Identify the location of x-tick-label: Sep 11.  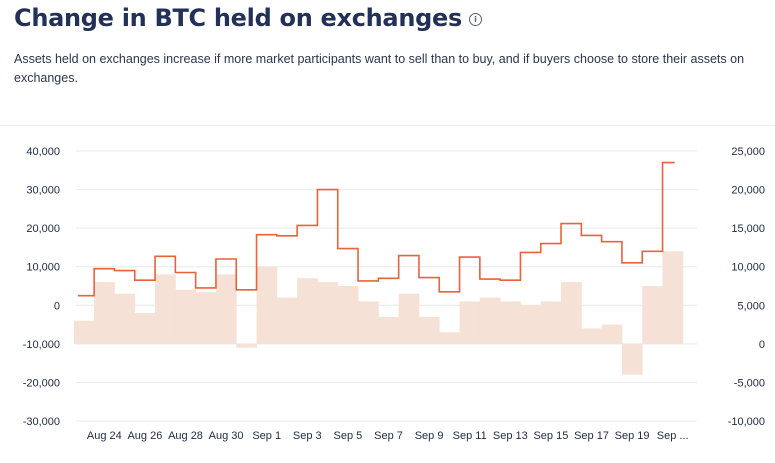
(470, 436).